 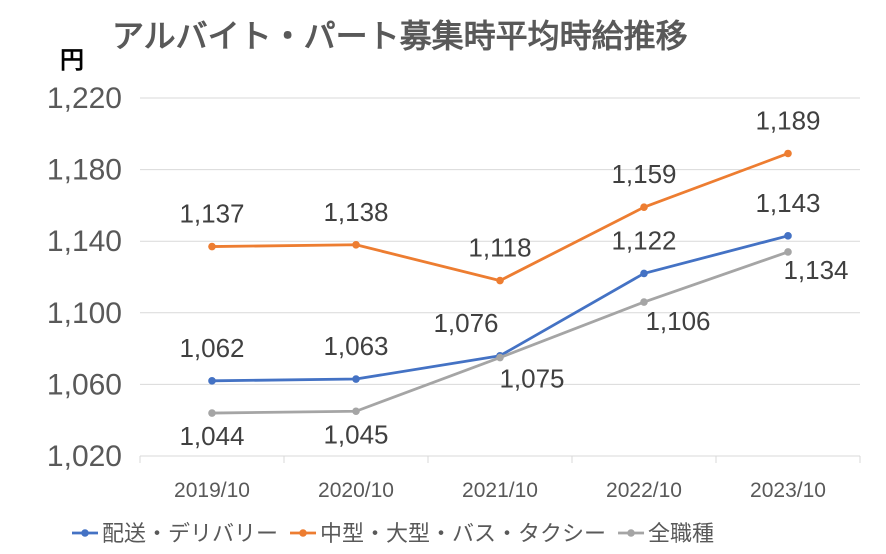 I want to click on x-tick-label: 2020/10, so click(x=356, y=490).